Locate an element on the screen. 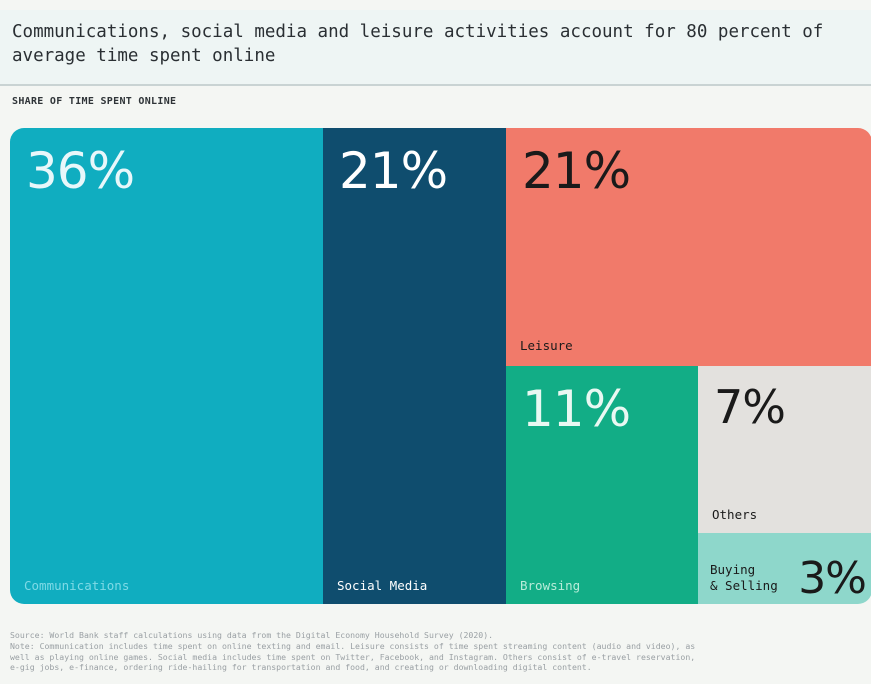 The image size is (871, 684). value-label-social-media: 21% is located at coordinates (393, 171).